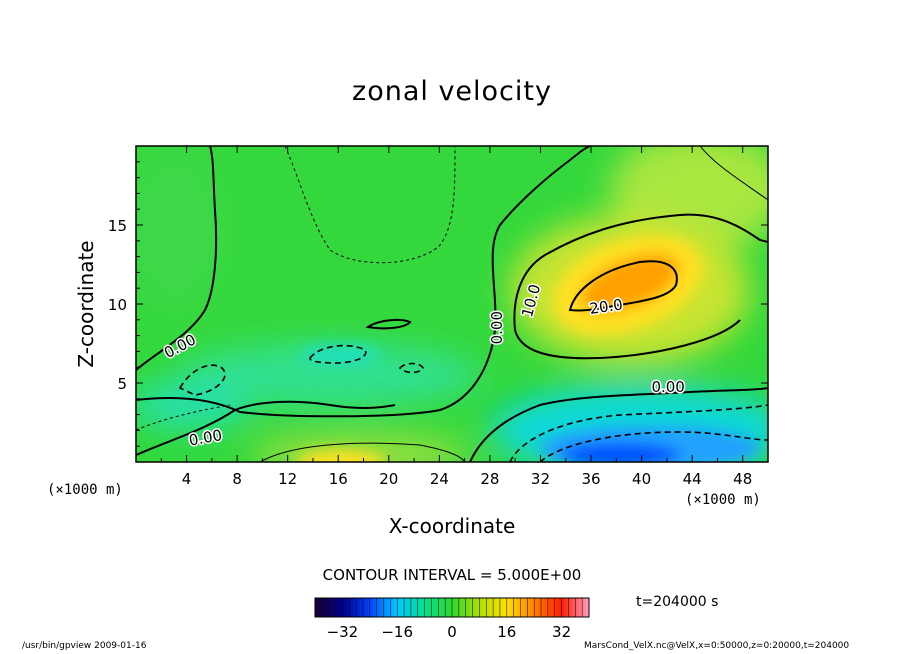 Image resolution: width=904 pixels, height=654 pixels. Describe the element at coordinates (590, 479) in the screenshot. I see `x-tick-label: 36` at that location.